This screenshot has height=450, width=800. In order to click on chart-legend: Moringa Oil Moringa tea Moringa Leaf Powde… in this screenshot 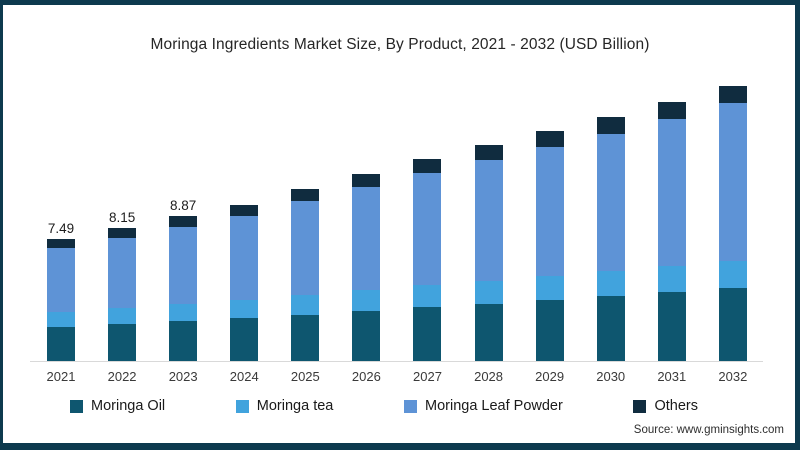, I will do `click(384, 406)`.